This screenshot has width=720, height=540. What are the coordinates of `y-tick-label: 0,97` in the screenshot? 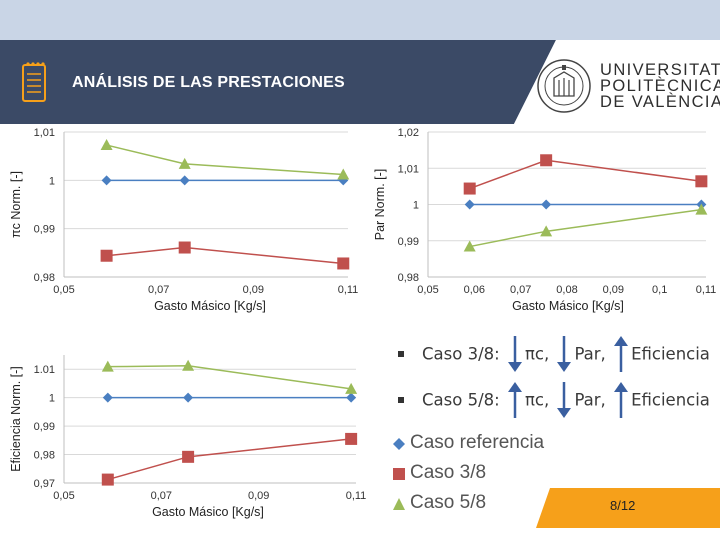 It's located at (44, 484).